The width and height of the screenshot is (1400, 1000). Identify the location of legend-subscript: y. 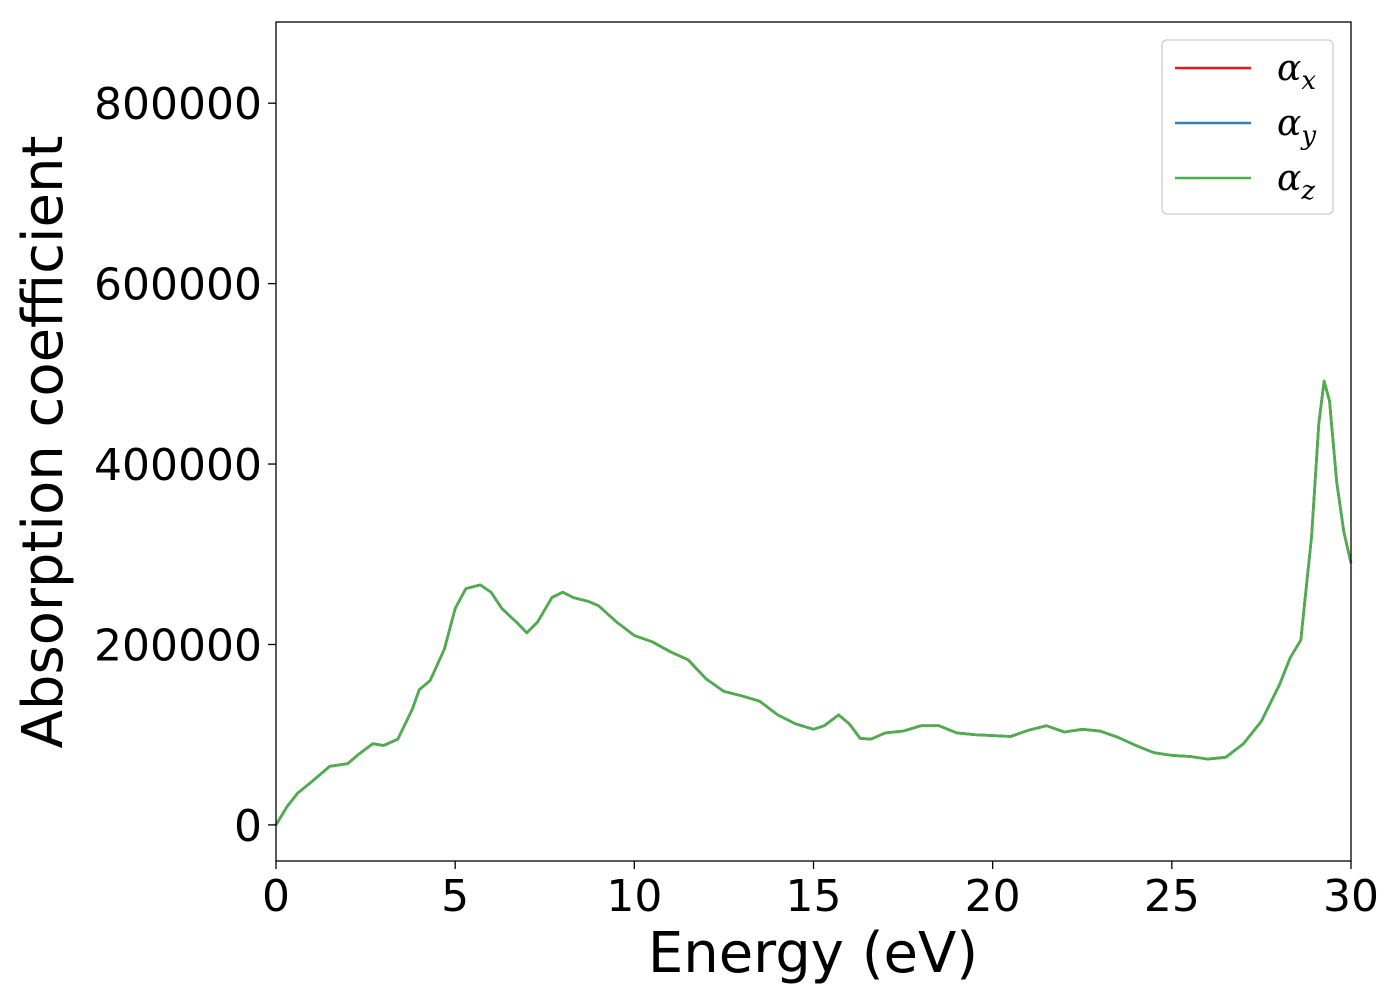
(1308, 136).